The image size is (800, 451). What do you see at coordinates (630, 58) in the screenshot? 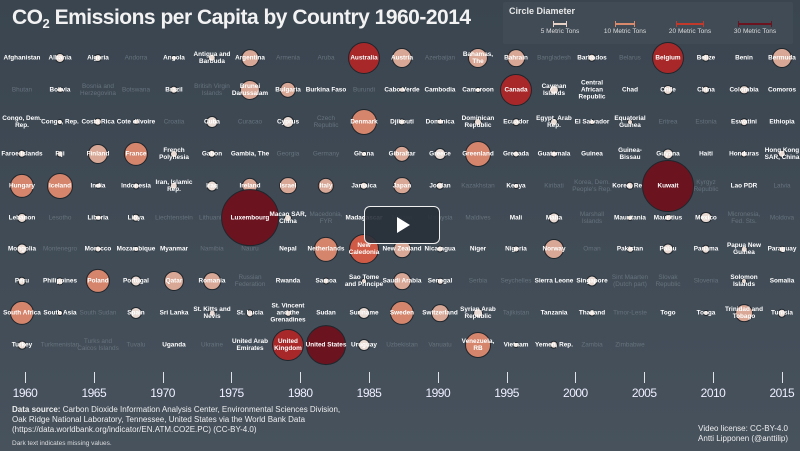
I see `country-label: Belarus` at bounding box center [630, 58].